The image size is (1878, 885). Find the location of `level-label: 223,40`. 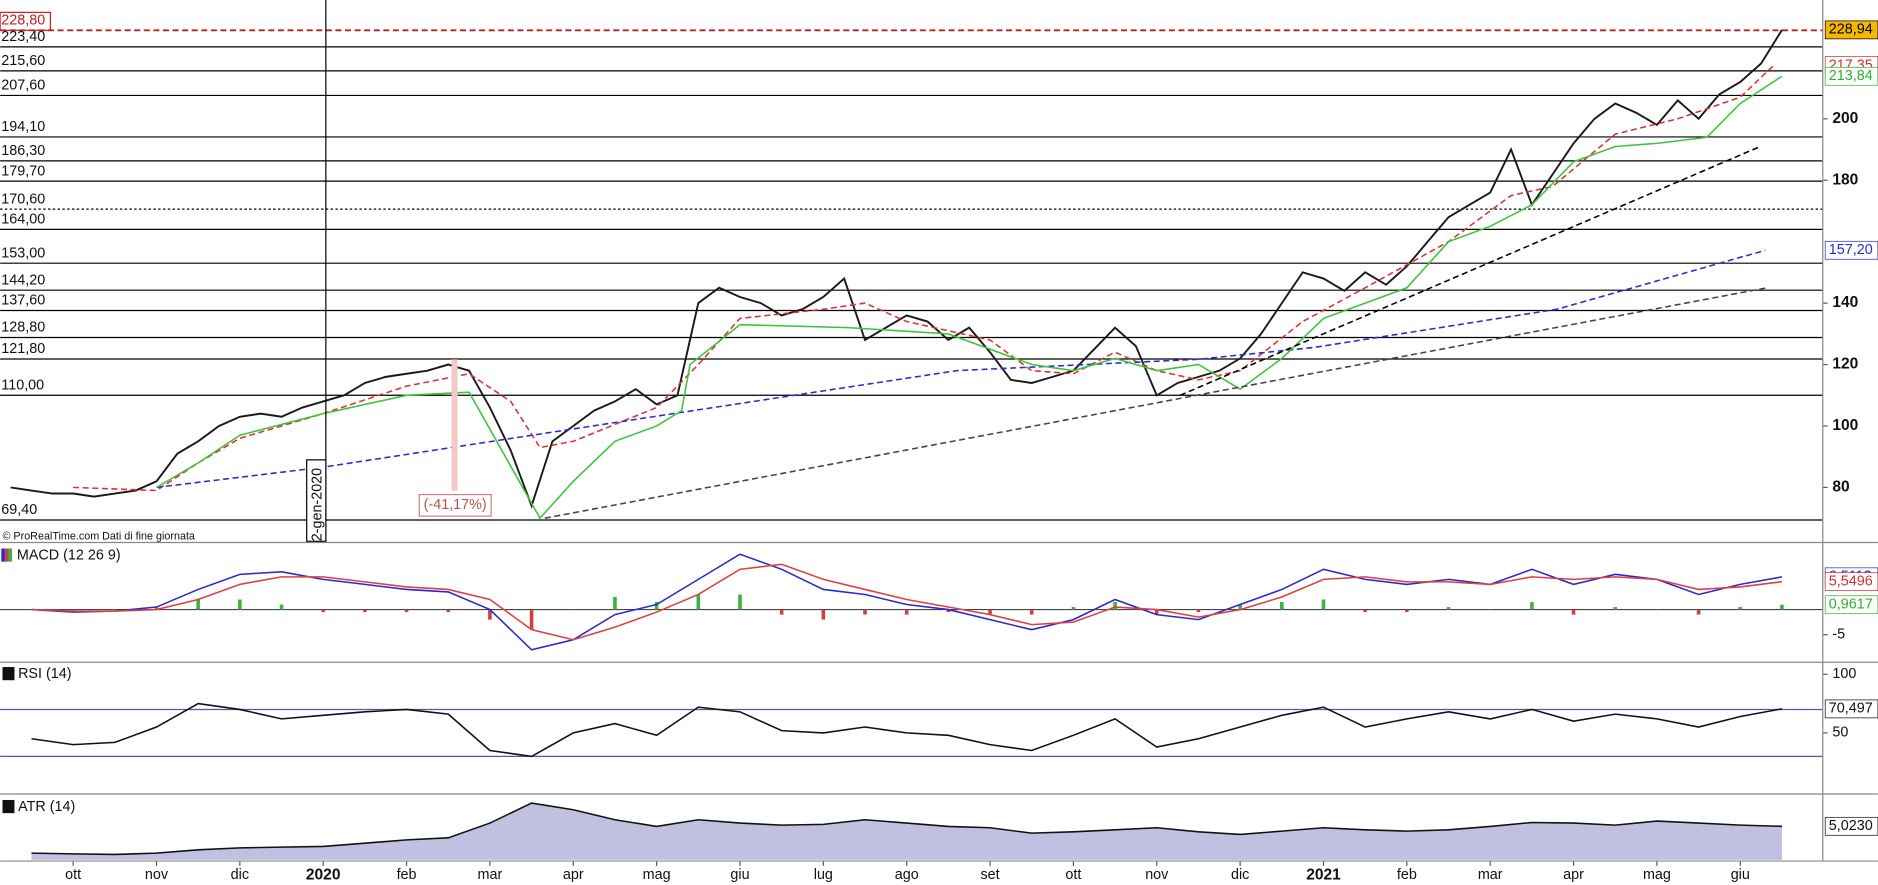

level-label: 223,40 is located at coordinates (23, 37).